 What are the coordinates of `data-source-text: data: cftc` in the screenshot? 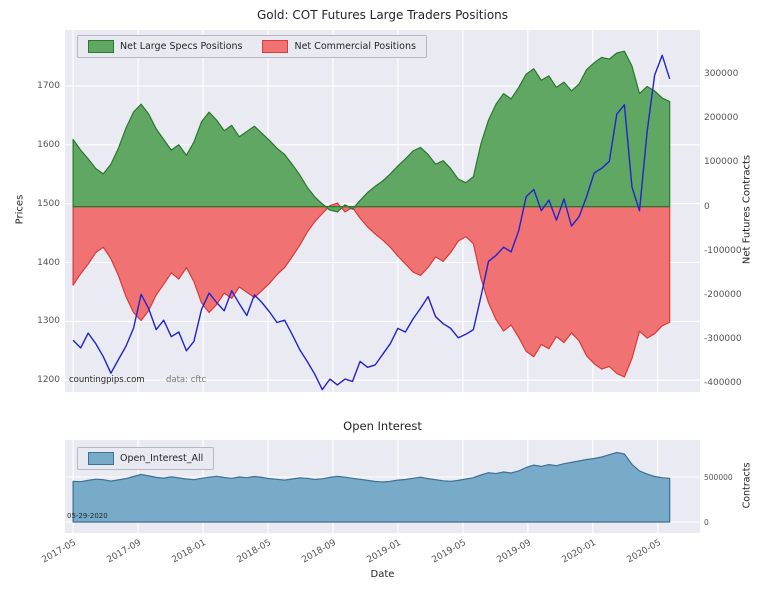 It's located at (186, 380).